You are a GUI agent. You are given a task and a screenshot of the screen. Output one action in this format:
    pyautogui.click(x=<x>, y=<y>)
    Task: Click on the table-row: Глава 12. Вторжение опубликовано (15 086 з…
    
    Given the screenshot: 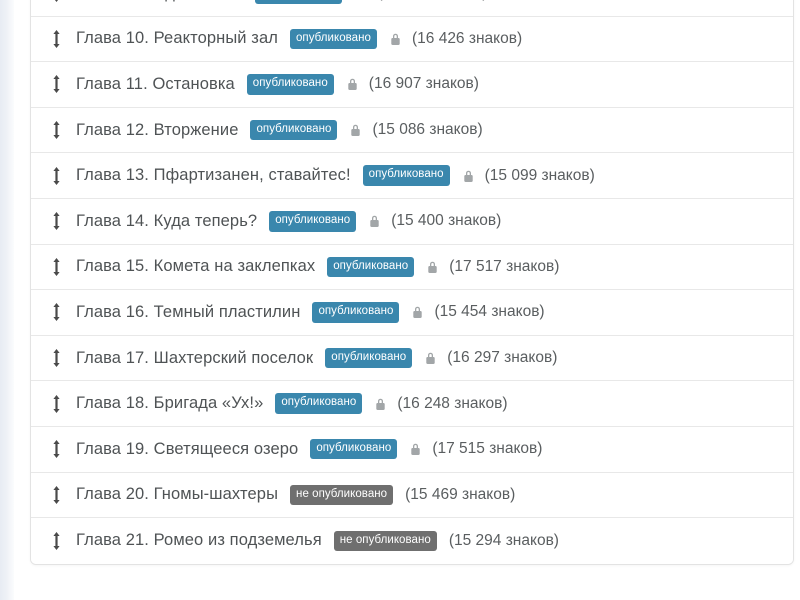 What is the action you would take?
    pyautogui.click(x=412, y=130)
    